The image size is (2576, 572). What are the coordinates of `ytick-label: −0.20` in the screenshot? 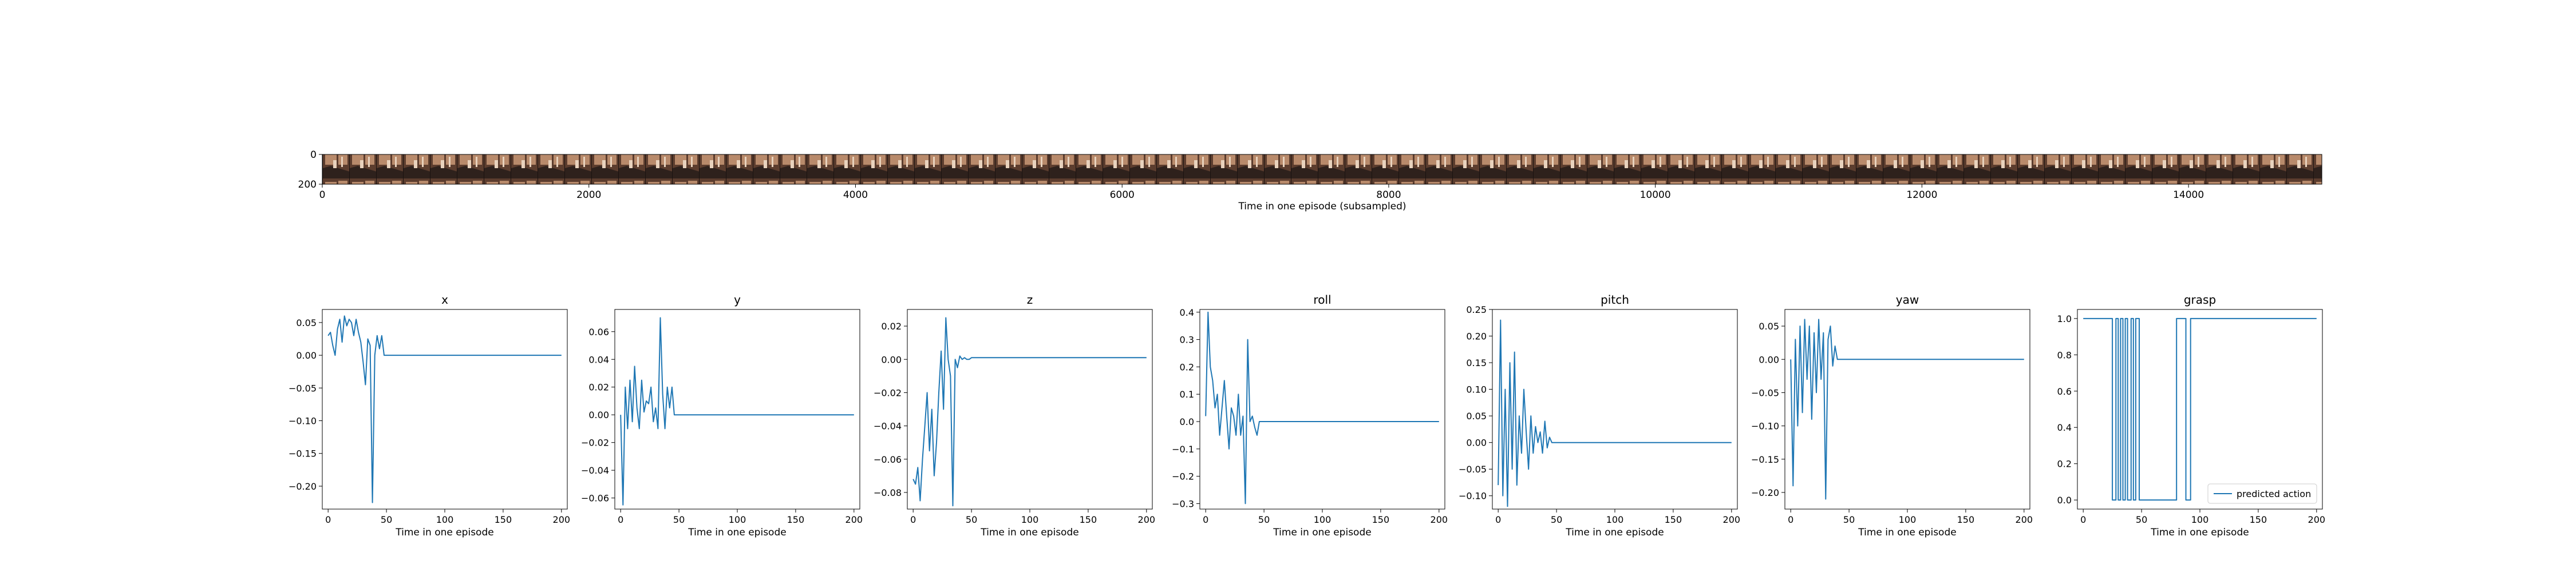 It's located at (303, 486).